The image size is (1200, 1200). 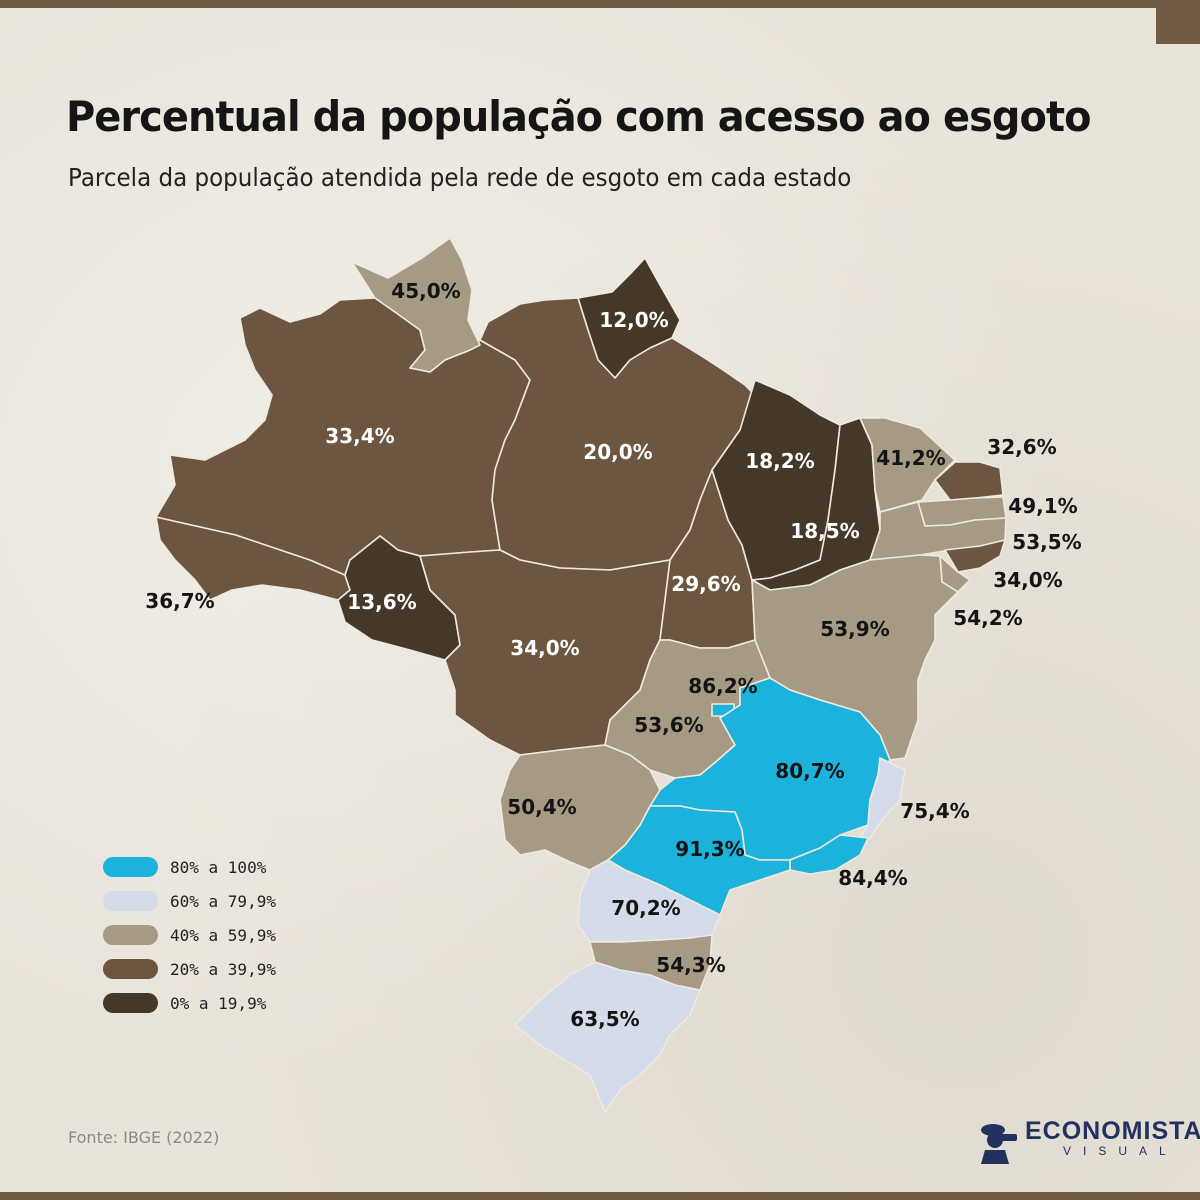 What do you see at coordinates (705, 584) in the screenshot?
I see `value-label-to: 29,6%` at bounding box center [705, 584].